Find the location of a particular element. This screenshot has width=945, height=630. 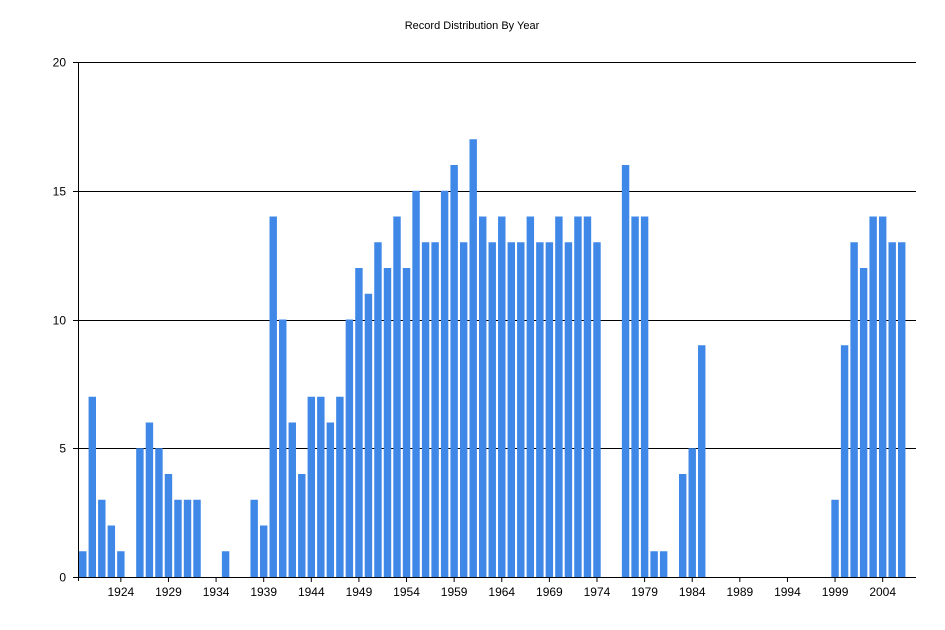

y-tick-labels: 0 5 10 15 20 is located at coordinates (60, 320).